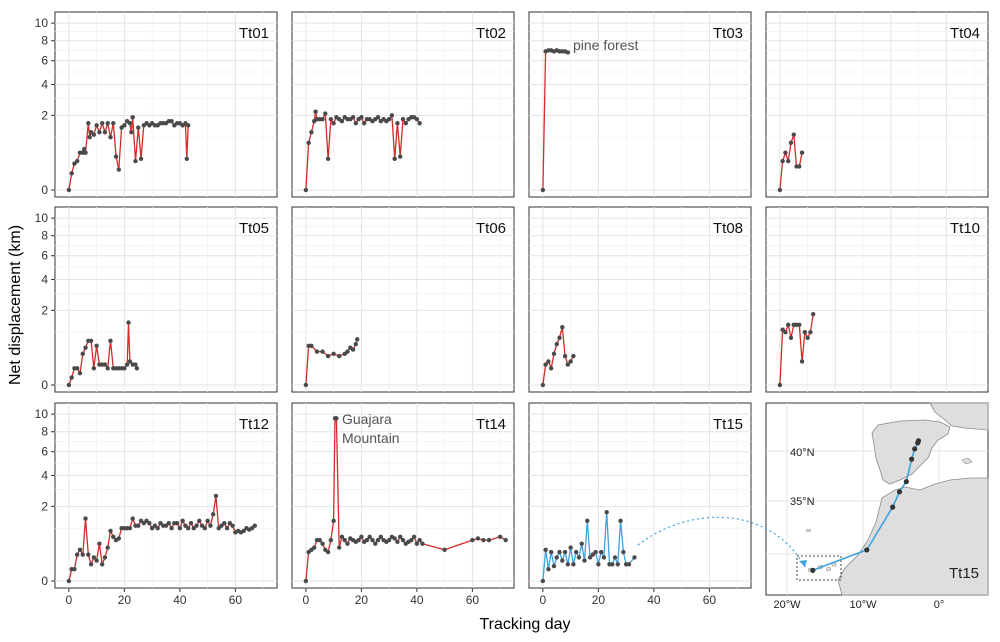 Image resolution: width=1000 pixels, height=642 pixels. I want to click on map-lon-20w: 20°W, so click(787, 605).